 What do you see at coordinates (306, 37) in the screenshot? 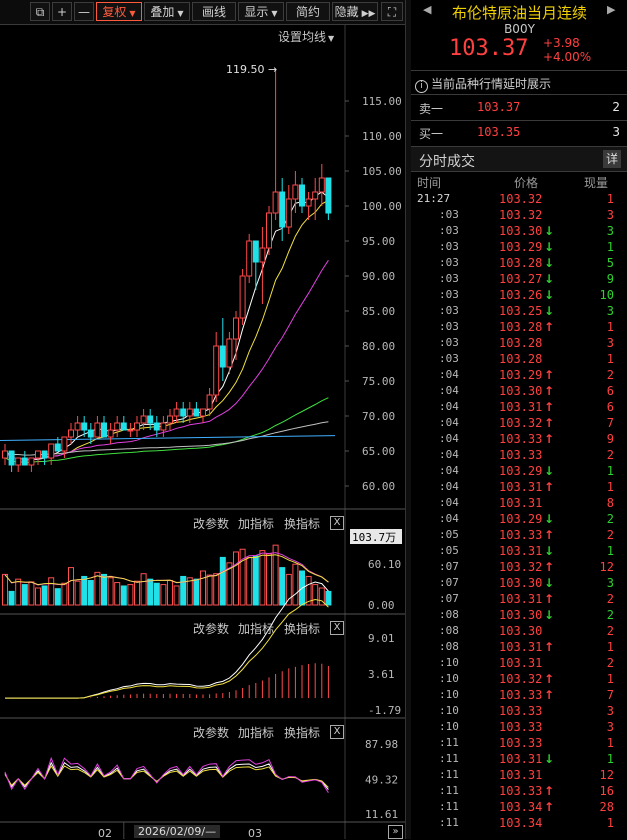
I see `ma-setting-button: 设置均线 ▼` at bounding box center [306, 37].